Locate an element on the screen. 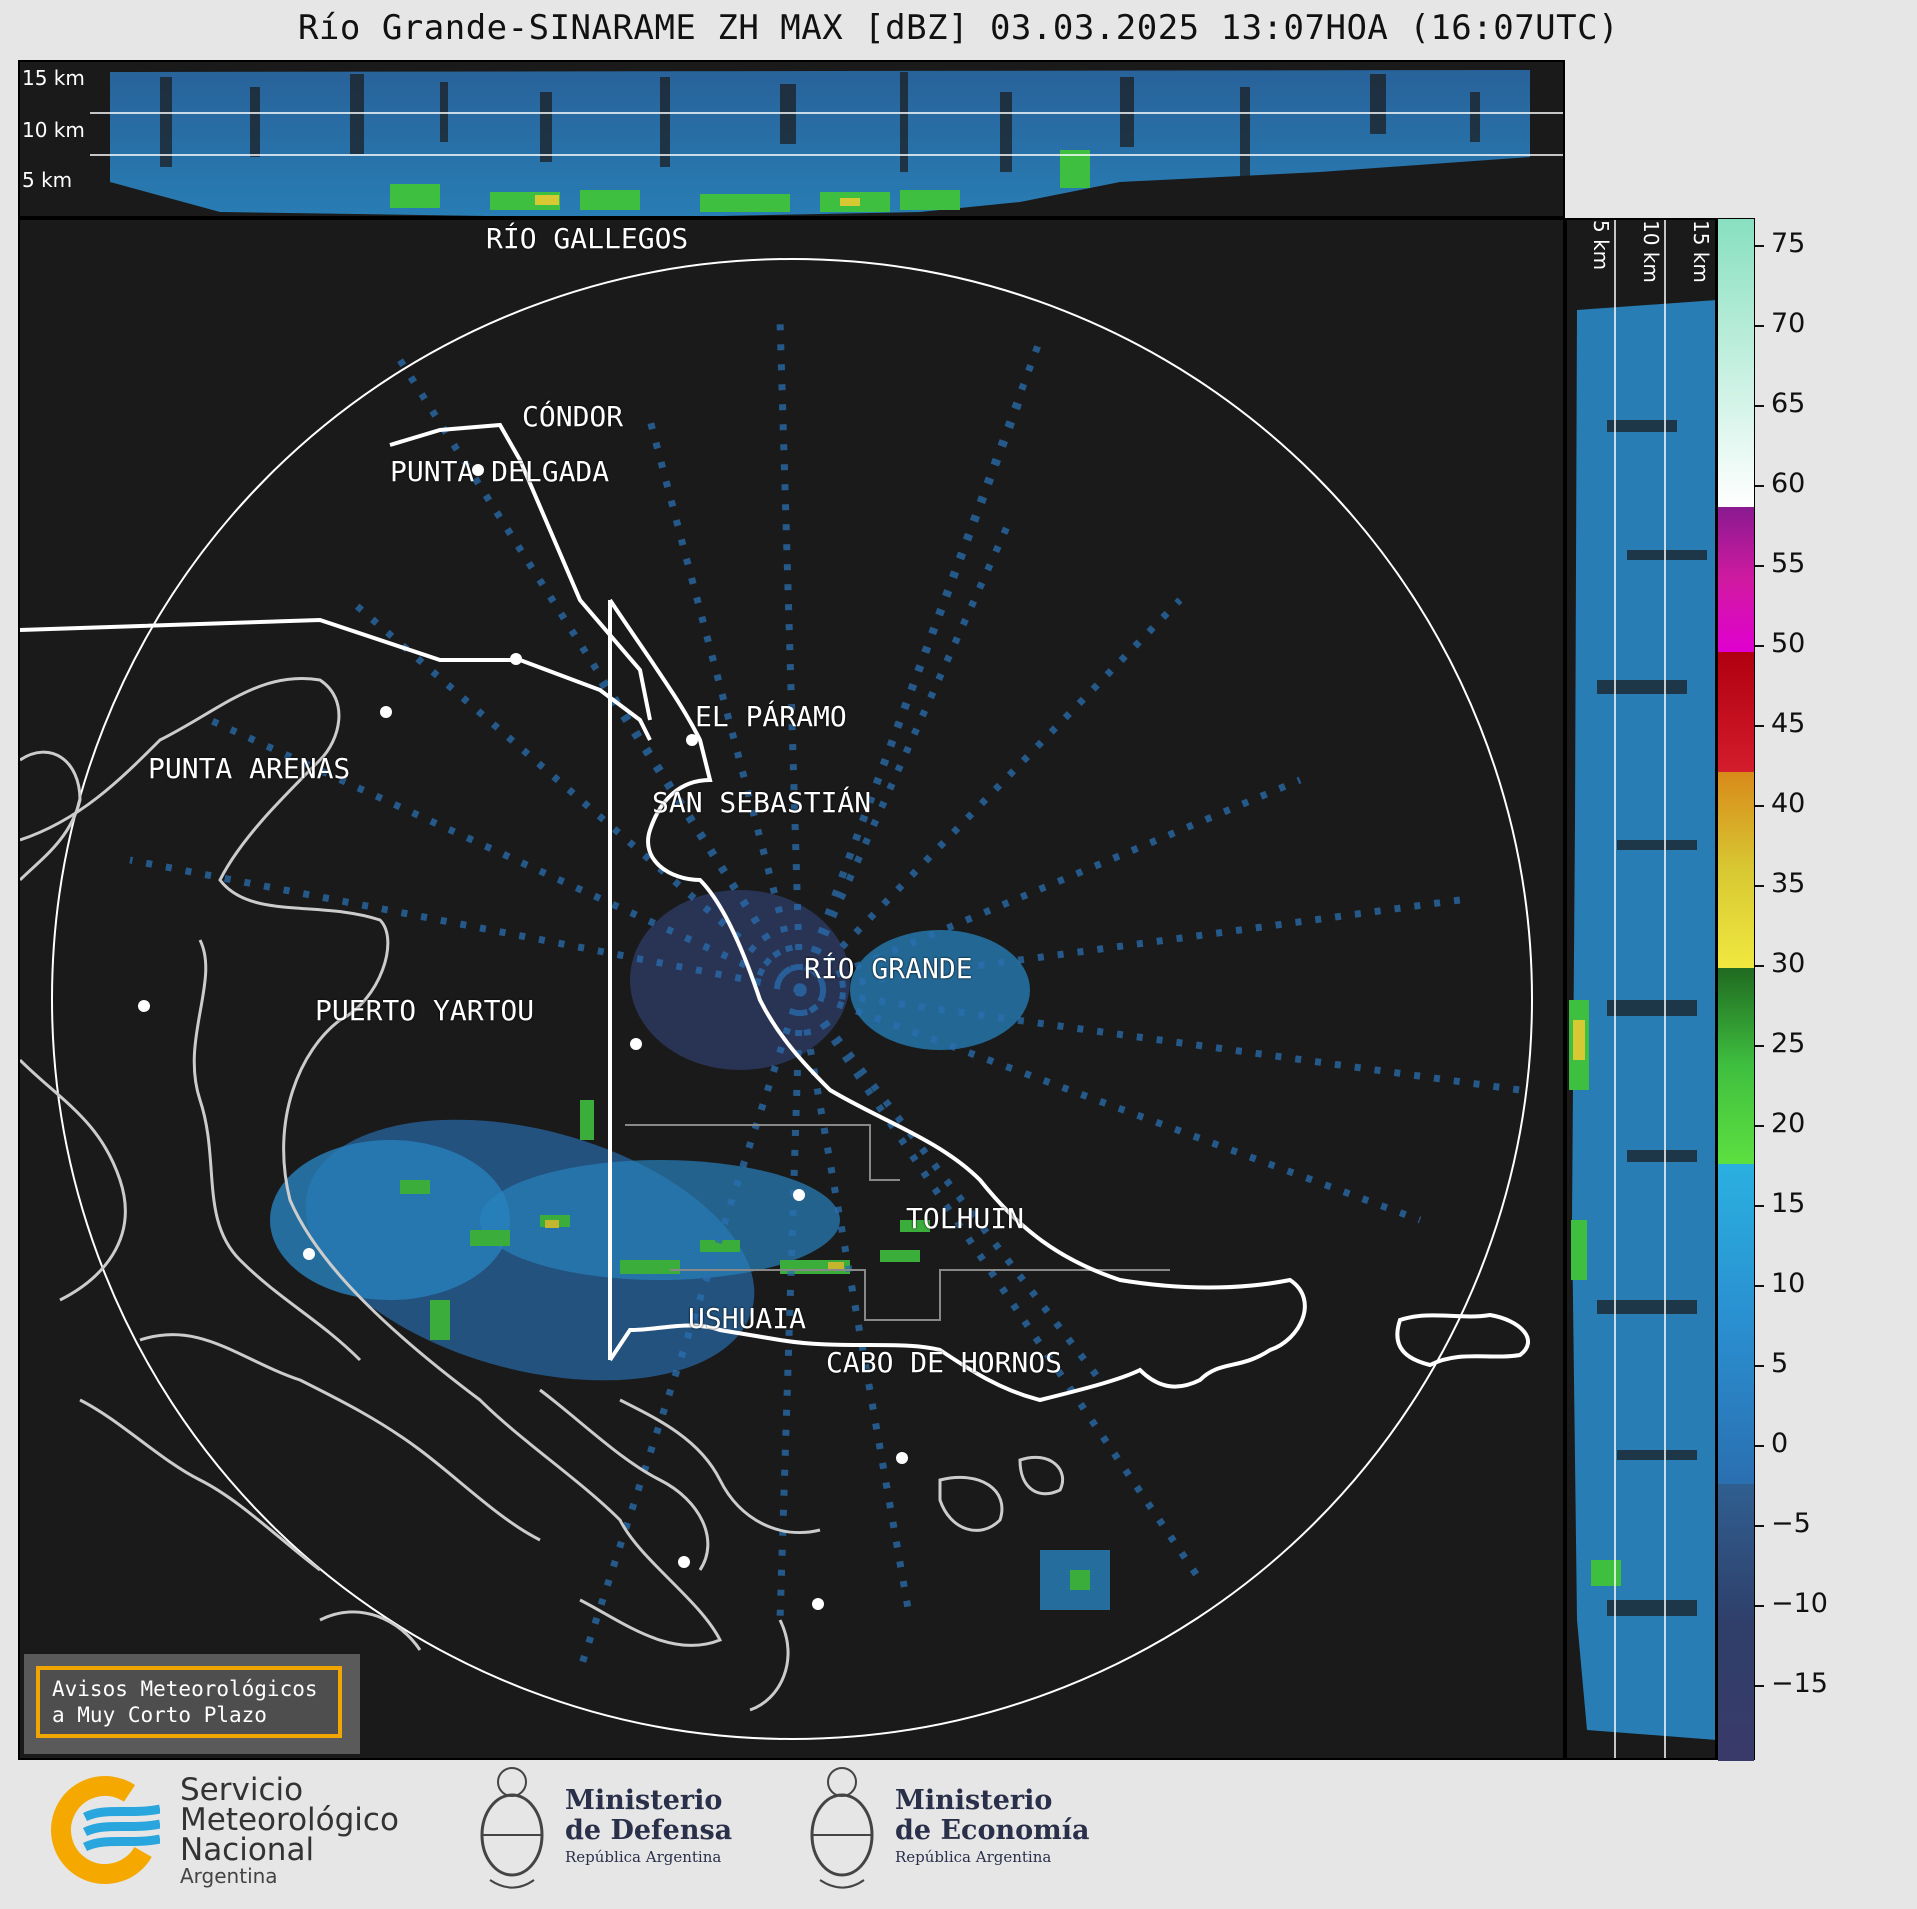  colorbar-tick: 0 is located at coordinates (1771, 1443).